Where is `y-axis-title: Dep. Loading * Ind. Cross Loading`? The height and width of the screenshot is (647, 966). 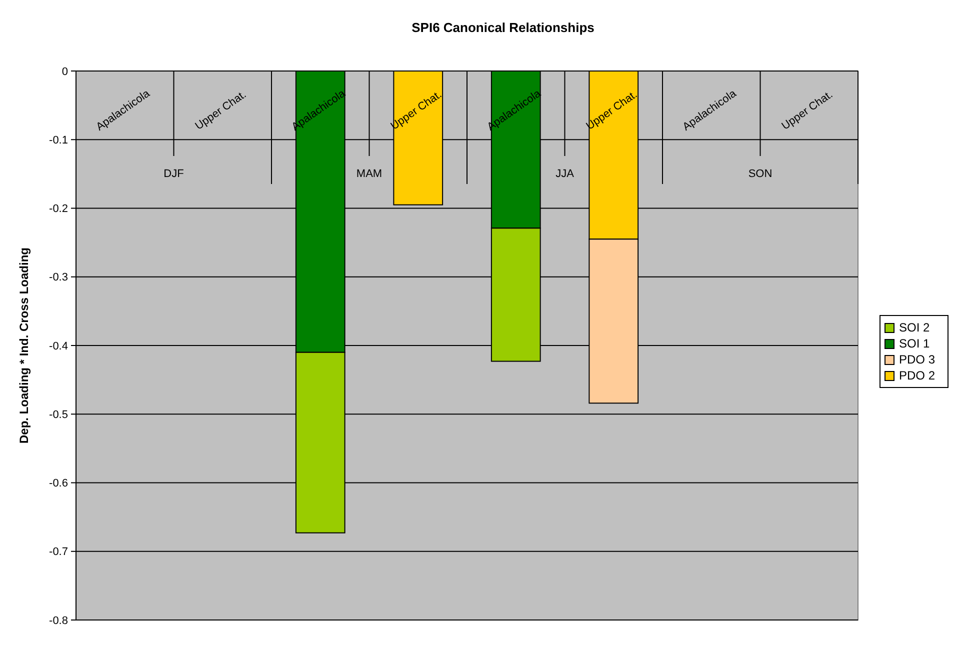
y-axis-title: Dep. Loading * Ind. Cross Loading is located at coordinates (24, 345).